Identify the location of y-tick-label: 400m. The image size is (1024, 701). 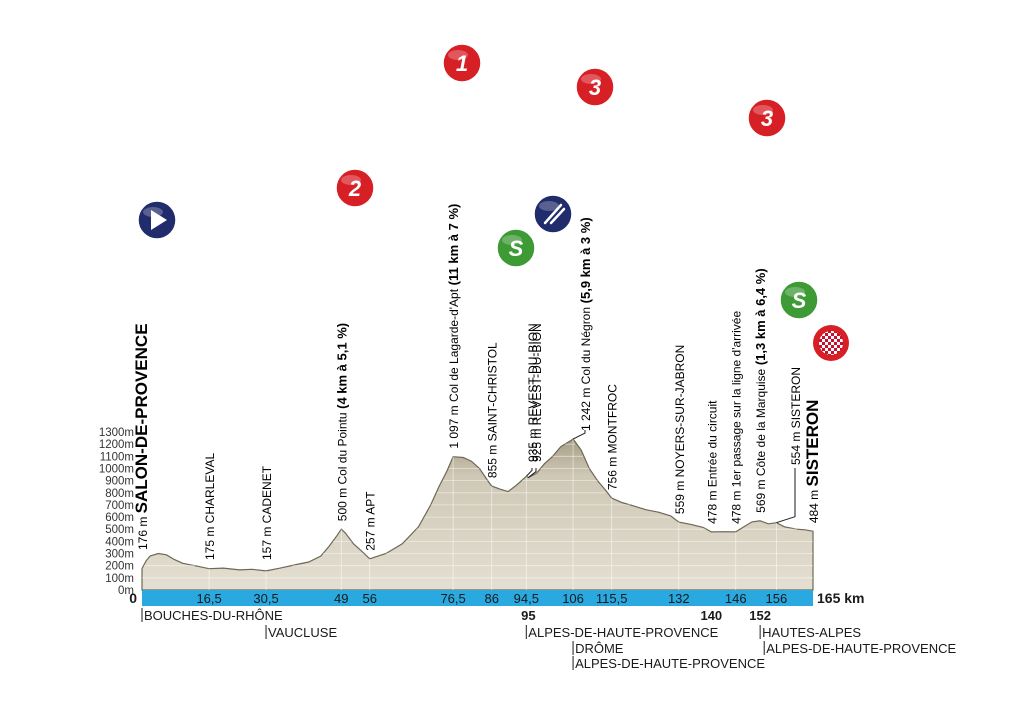
(119, 542).